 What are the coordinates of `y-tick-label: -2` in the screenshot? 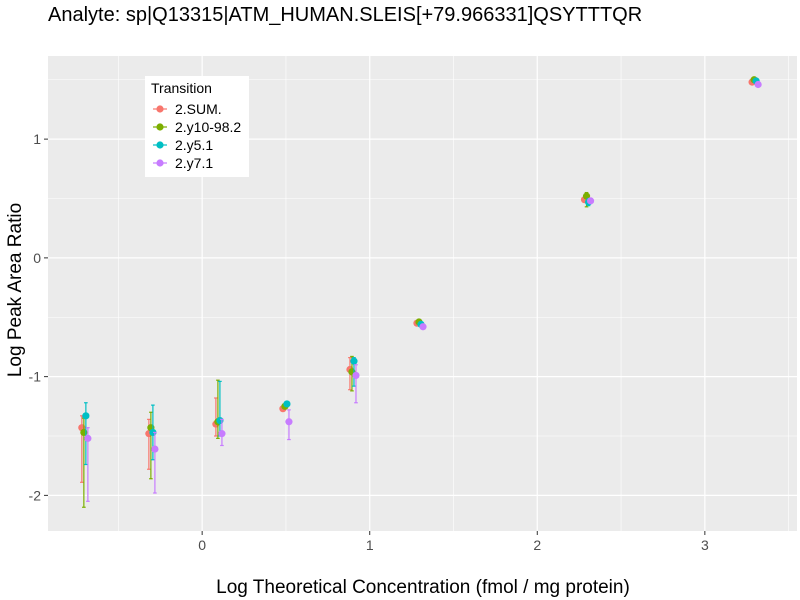 It's located at (35, 495).